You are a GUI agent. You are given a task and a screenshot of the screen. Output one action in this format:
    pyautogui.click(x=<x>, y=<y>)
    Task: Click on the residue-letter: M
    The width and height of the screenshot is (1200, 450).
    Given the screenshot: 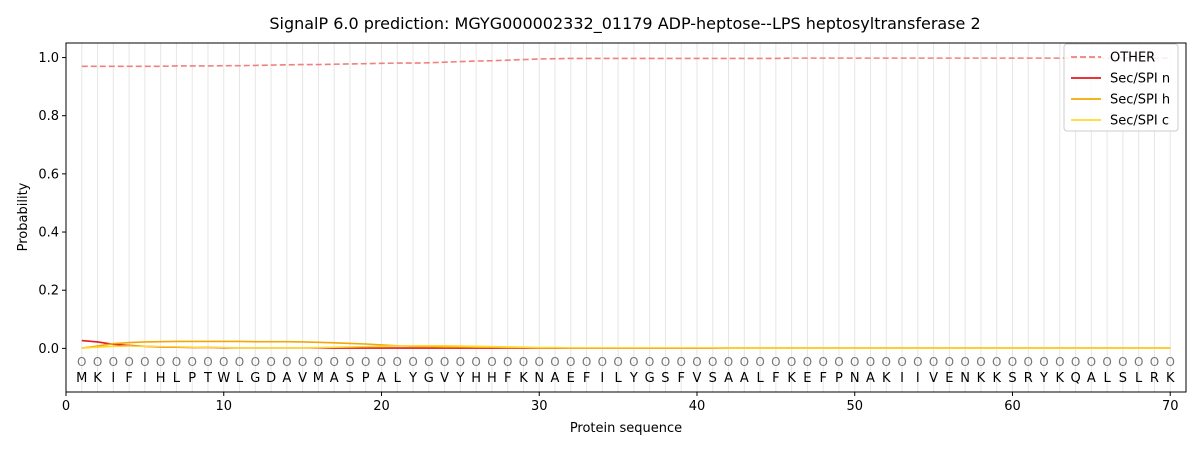 What is the action you would take?
    pyautogui.click(x=81, y=378)
    